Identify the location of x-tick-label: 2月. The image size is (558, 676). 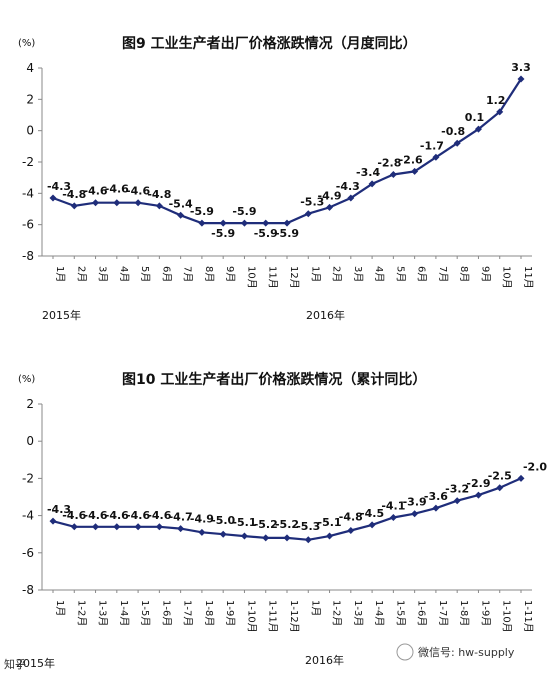
(81, 274).